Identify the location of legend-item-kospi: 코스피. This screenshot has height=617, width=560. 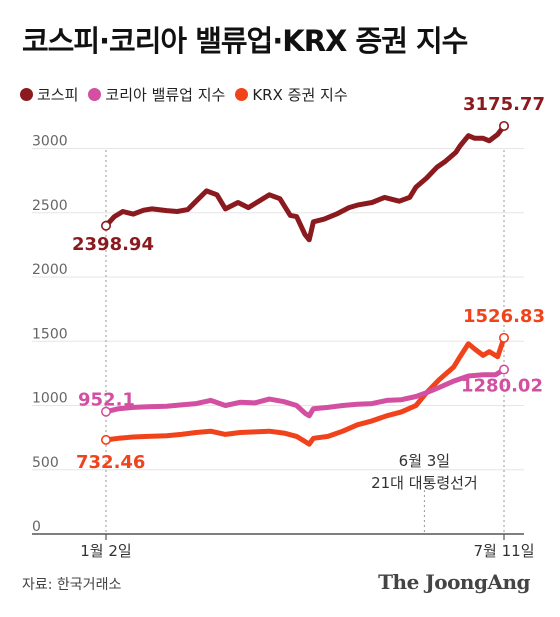
(49, 94).